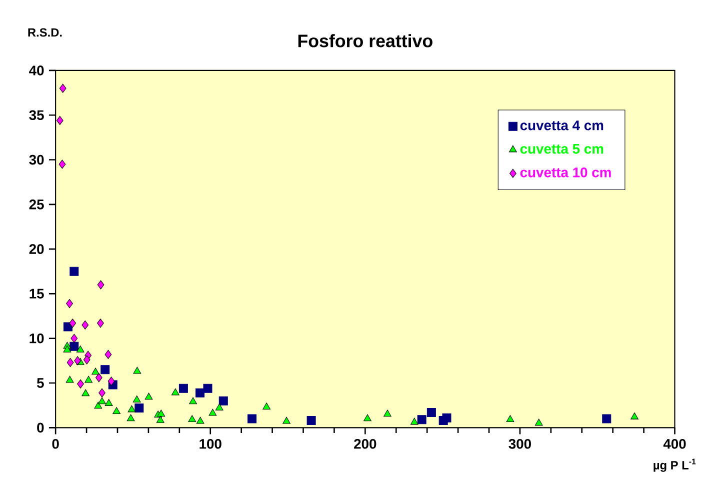 The width and height of the screenshot is (701, 497). I want to click on y-tick-label: 0, so click(40, 427).